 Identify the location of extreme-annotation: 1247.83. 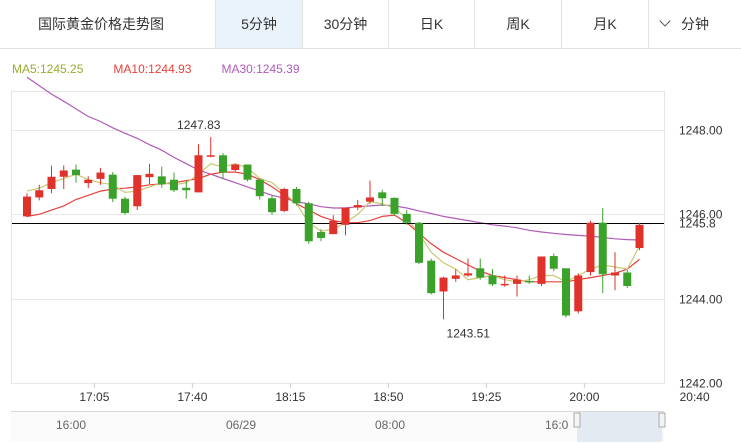
(199, 125).